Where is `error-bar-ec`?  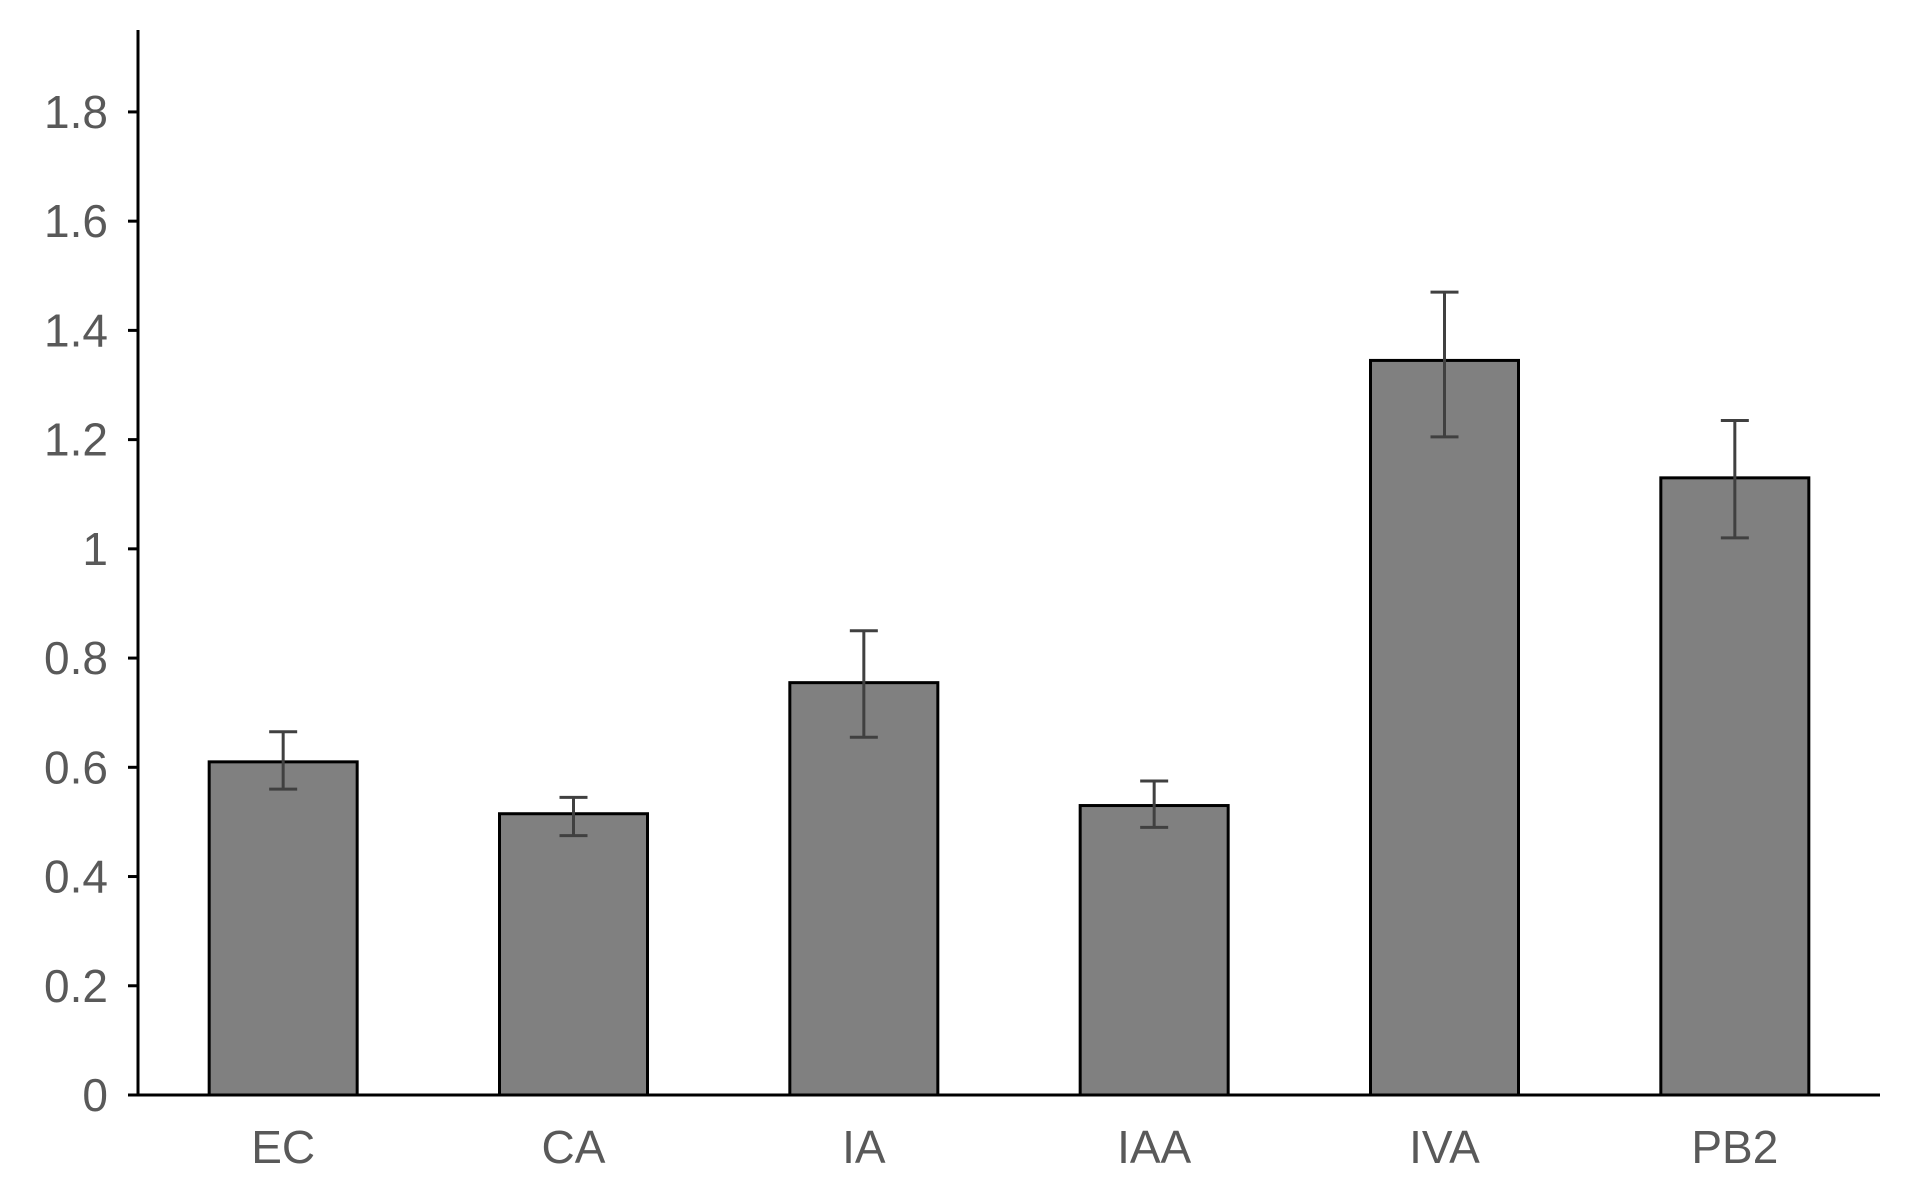 error-bar-ec is located at coordinates (283, 760).